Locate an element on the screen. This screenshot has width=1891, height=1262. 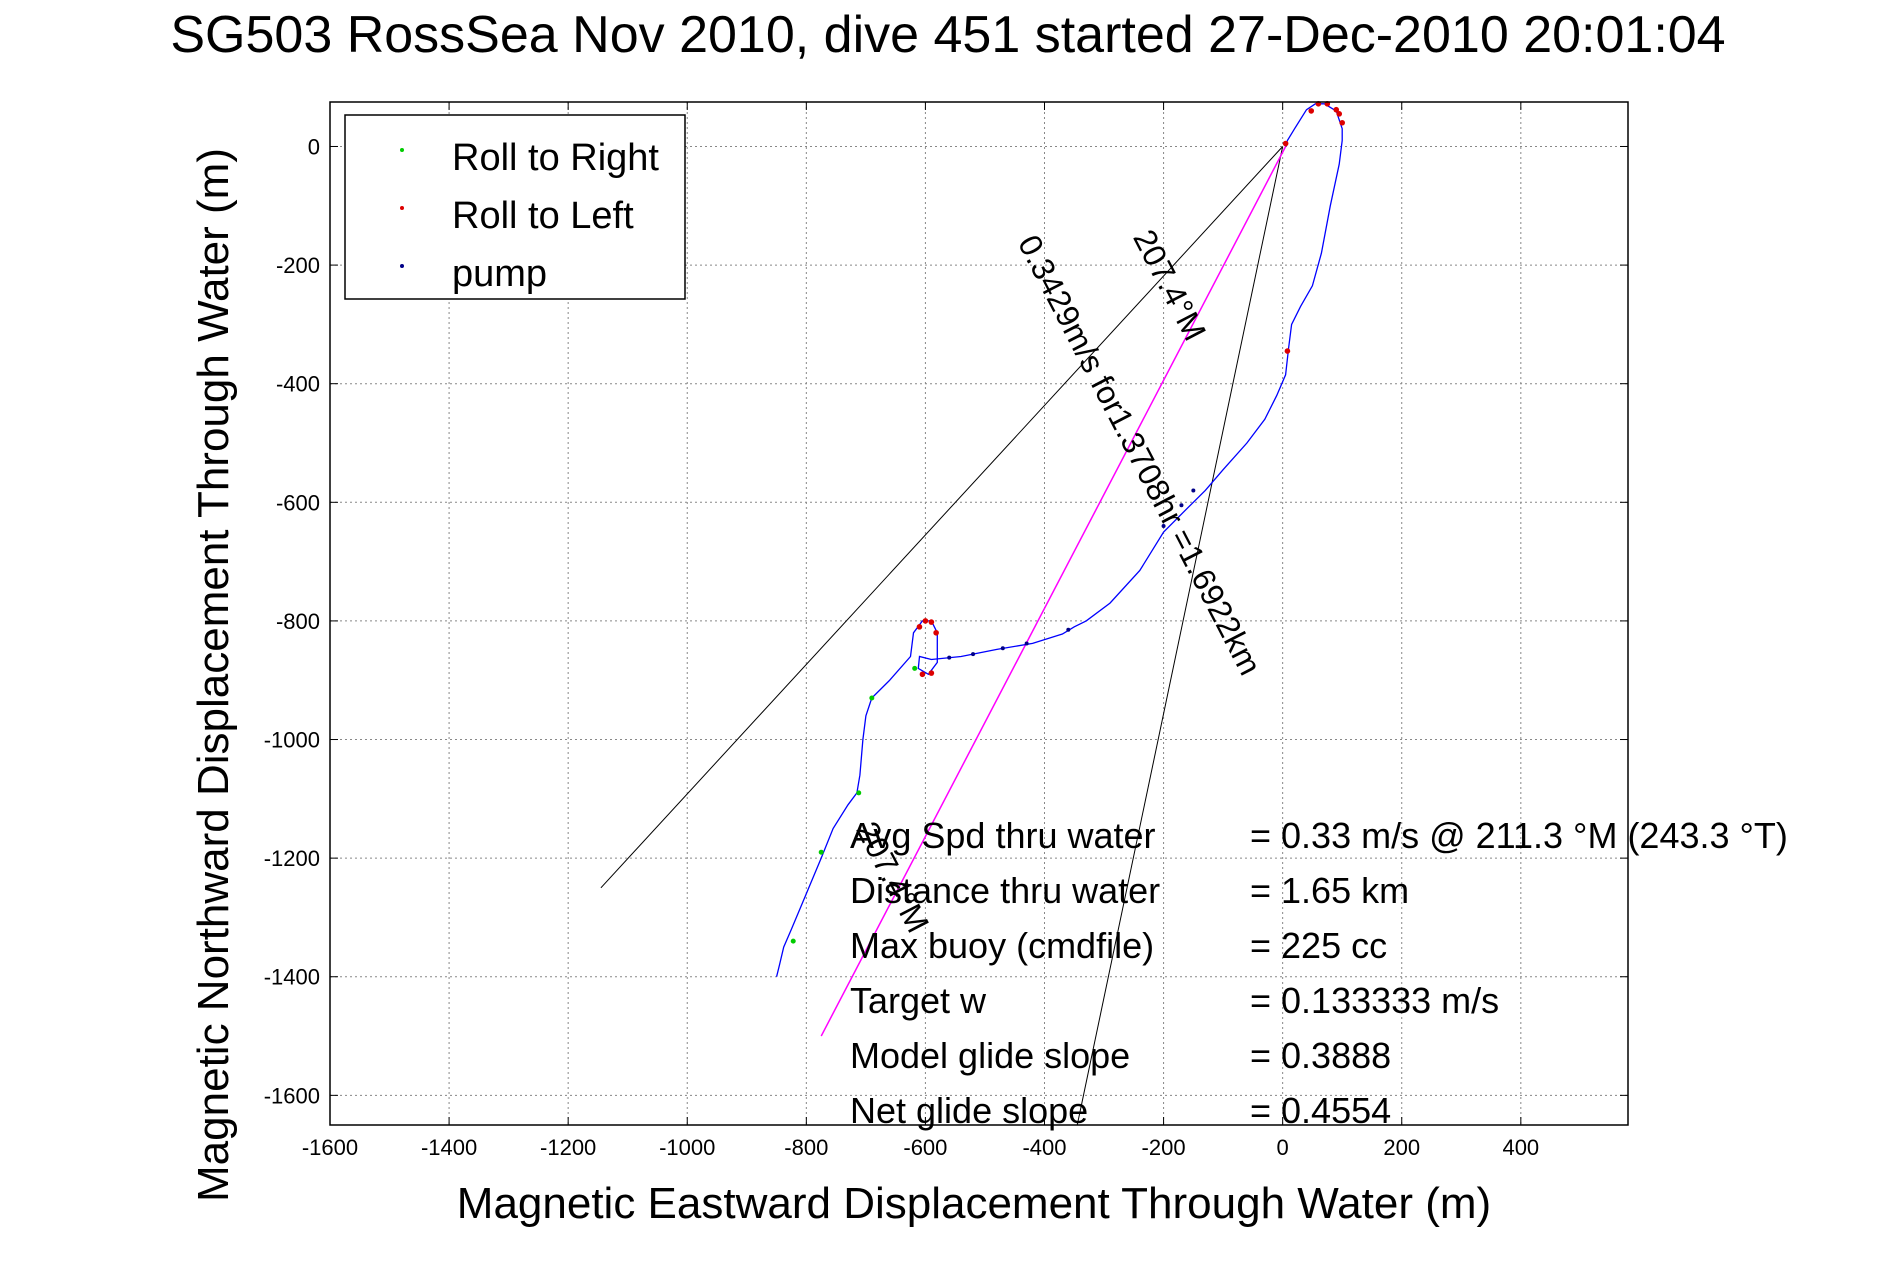
x-tick-label: -200 is located at coordinates (1164, 1147).